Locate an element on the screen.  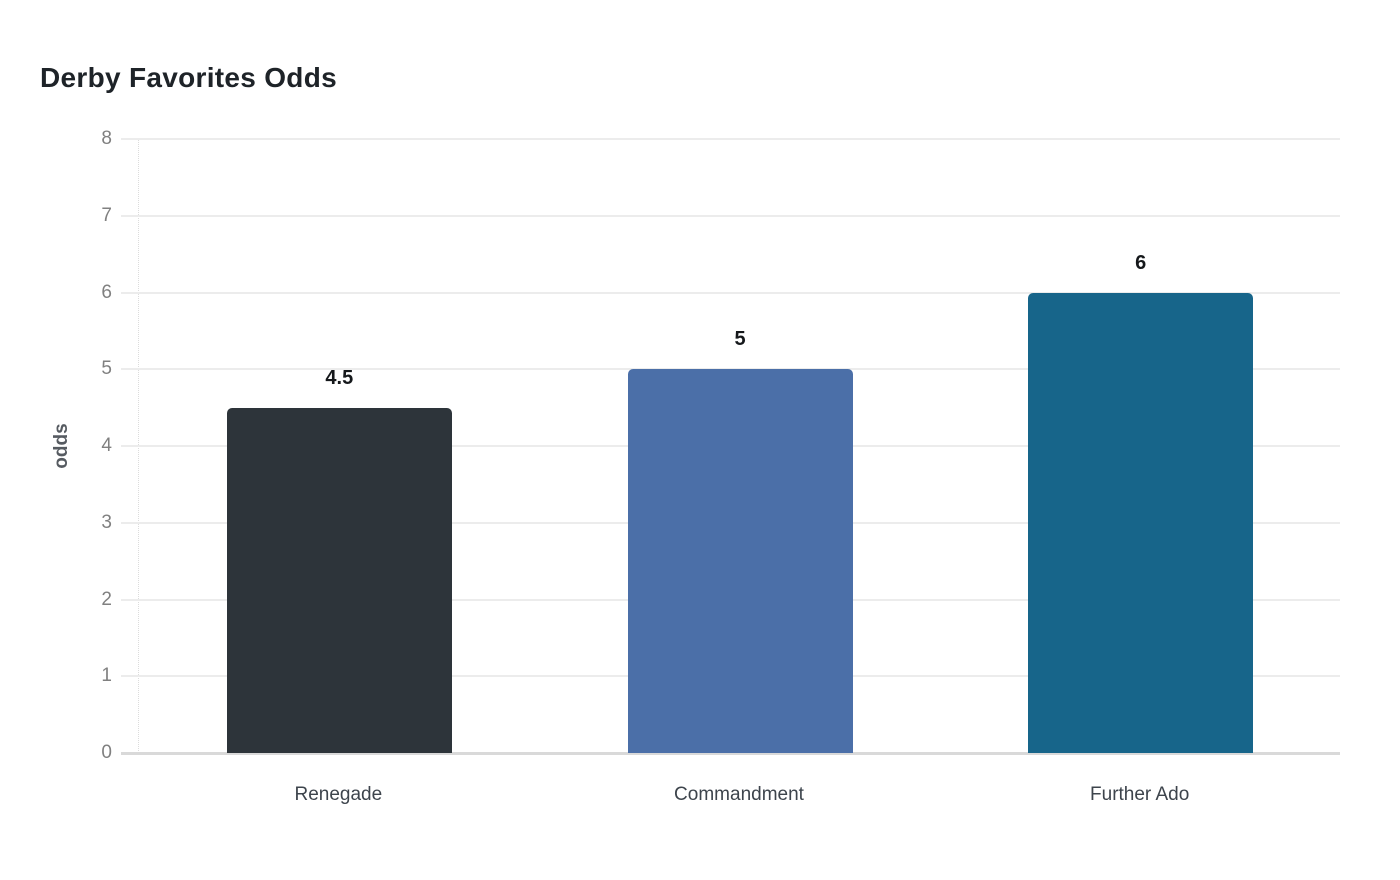
bar-renegade is located at coordinates (339, 580).